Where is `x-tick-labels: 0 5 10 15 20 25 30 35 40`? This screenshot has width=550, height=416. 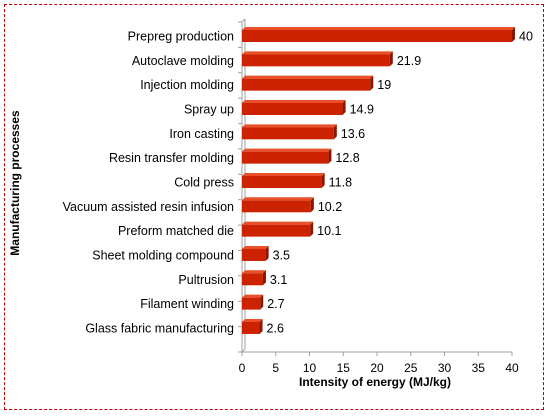 x-tick-labels: 0 5 10 15 20 25 30 35 40 is located at coordinates (379, 368).